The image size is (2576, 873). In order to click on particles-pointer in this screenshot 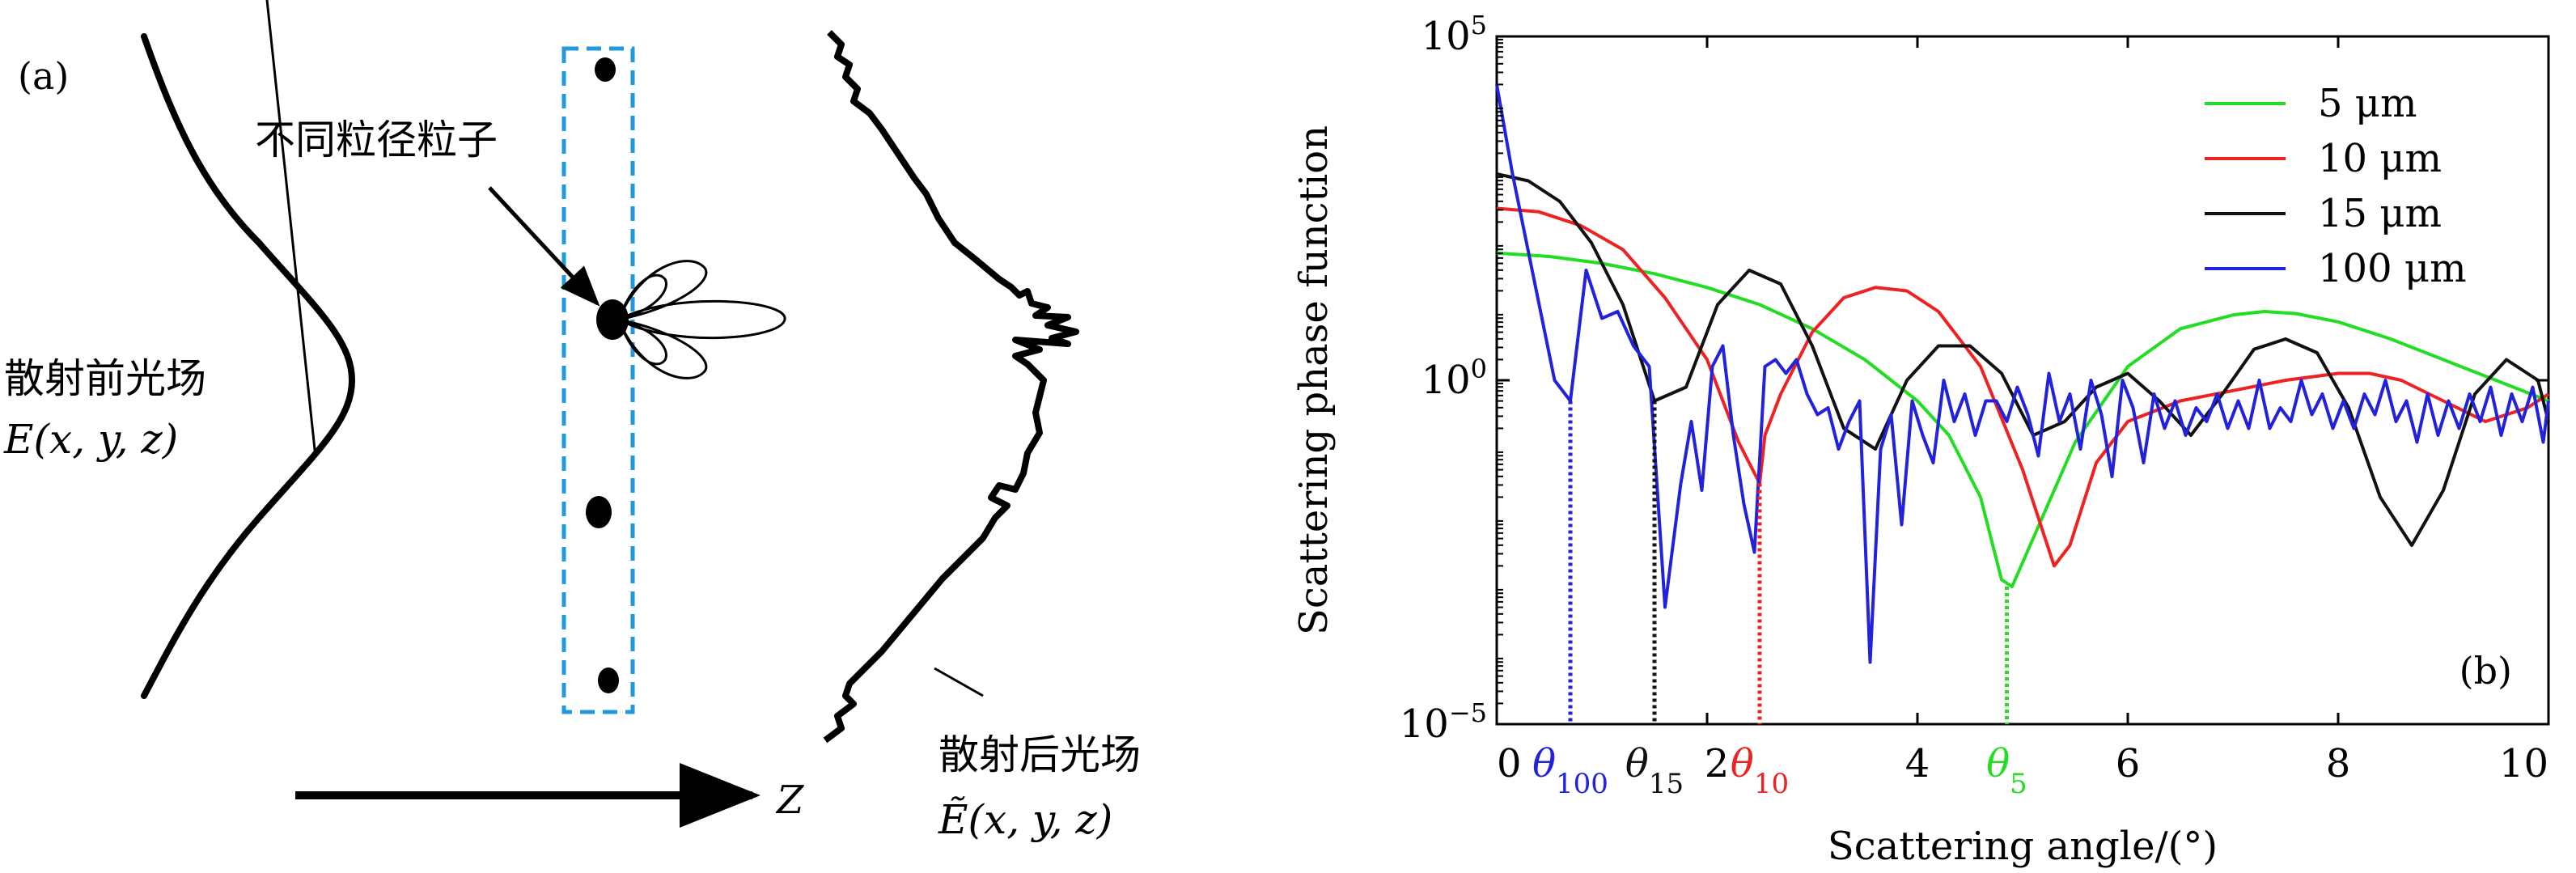, I will do `click(544, 247)`.